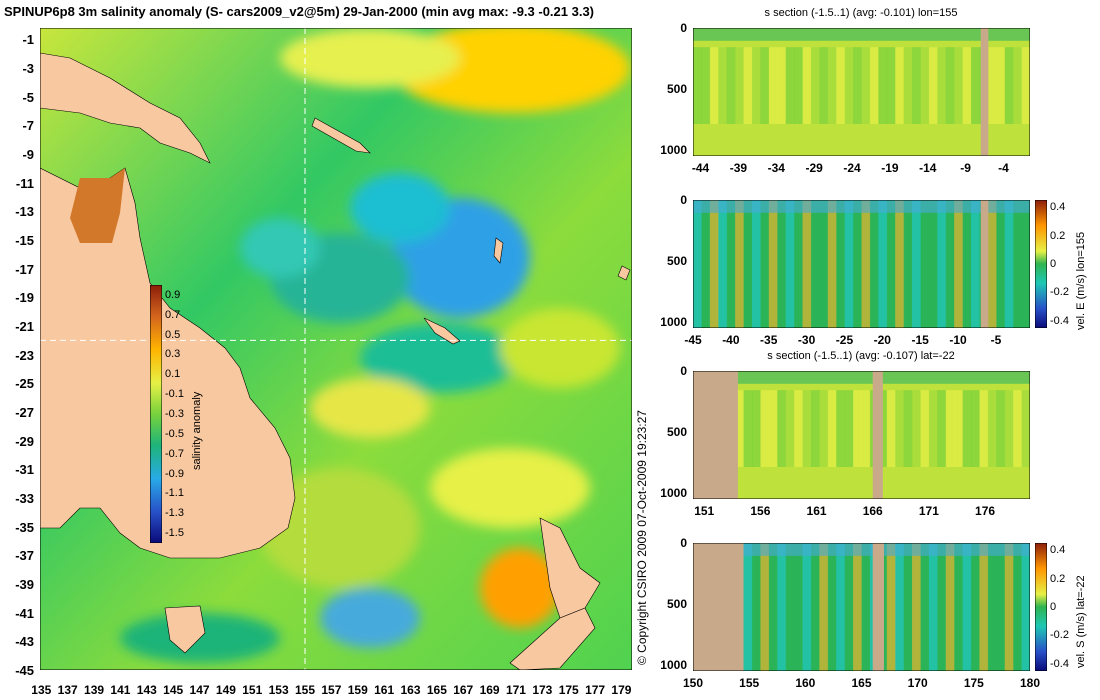 The height and width of the screenshot is (700, 1100). I want to click on map-x-tick: 175, so click(568, 690).